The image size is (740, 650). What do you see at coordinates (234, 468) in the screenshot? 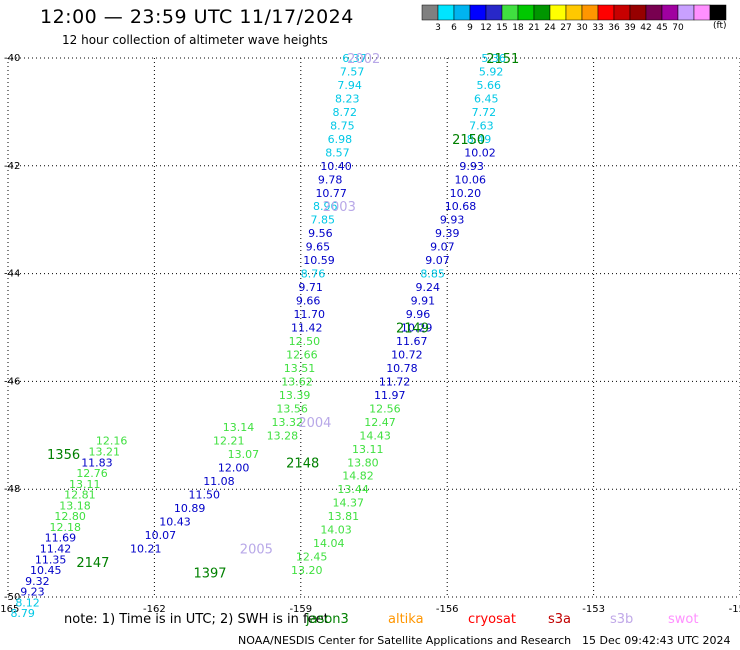
I see `wave-height-point: 12.00` at bounding box center [234, 468].